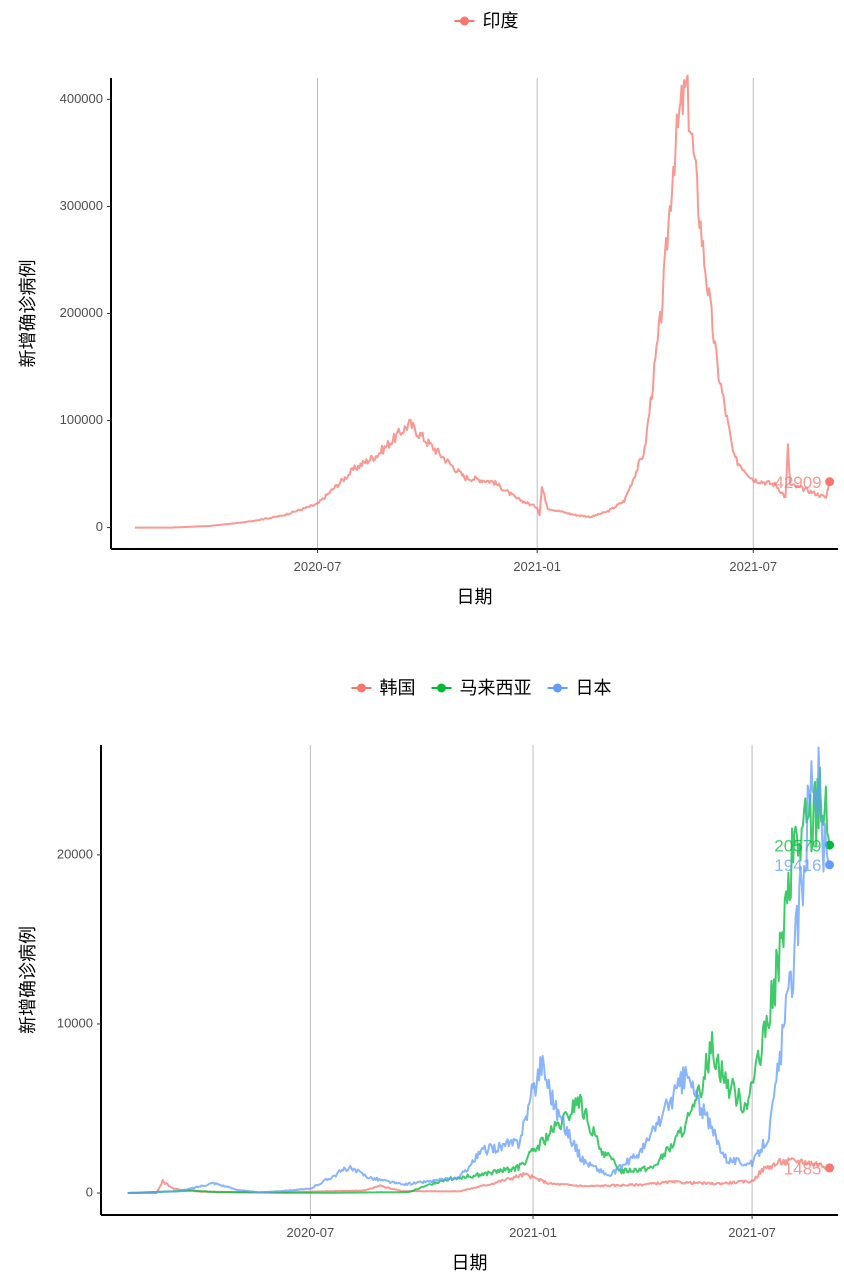 This screenshot has height=1280, width=844. Describe the element at coordinates (797, 846) in the screenshot. I see `series-end-label: 20579` at that location.